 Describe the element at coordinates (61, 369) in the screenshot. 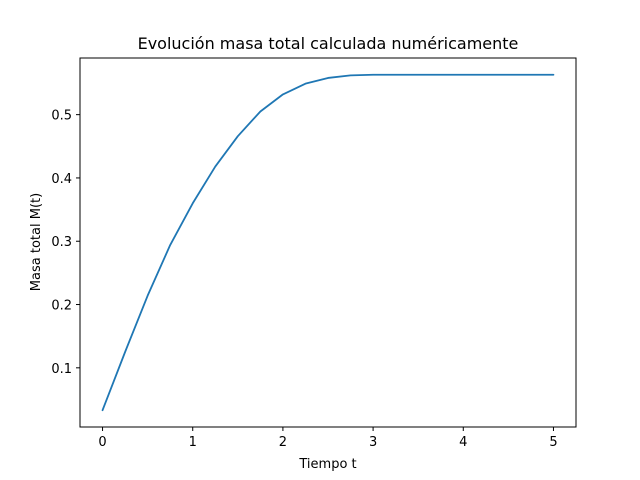

I see `y-tick-label: 0.1` at that location.